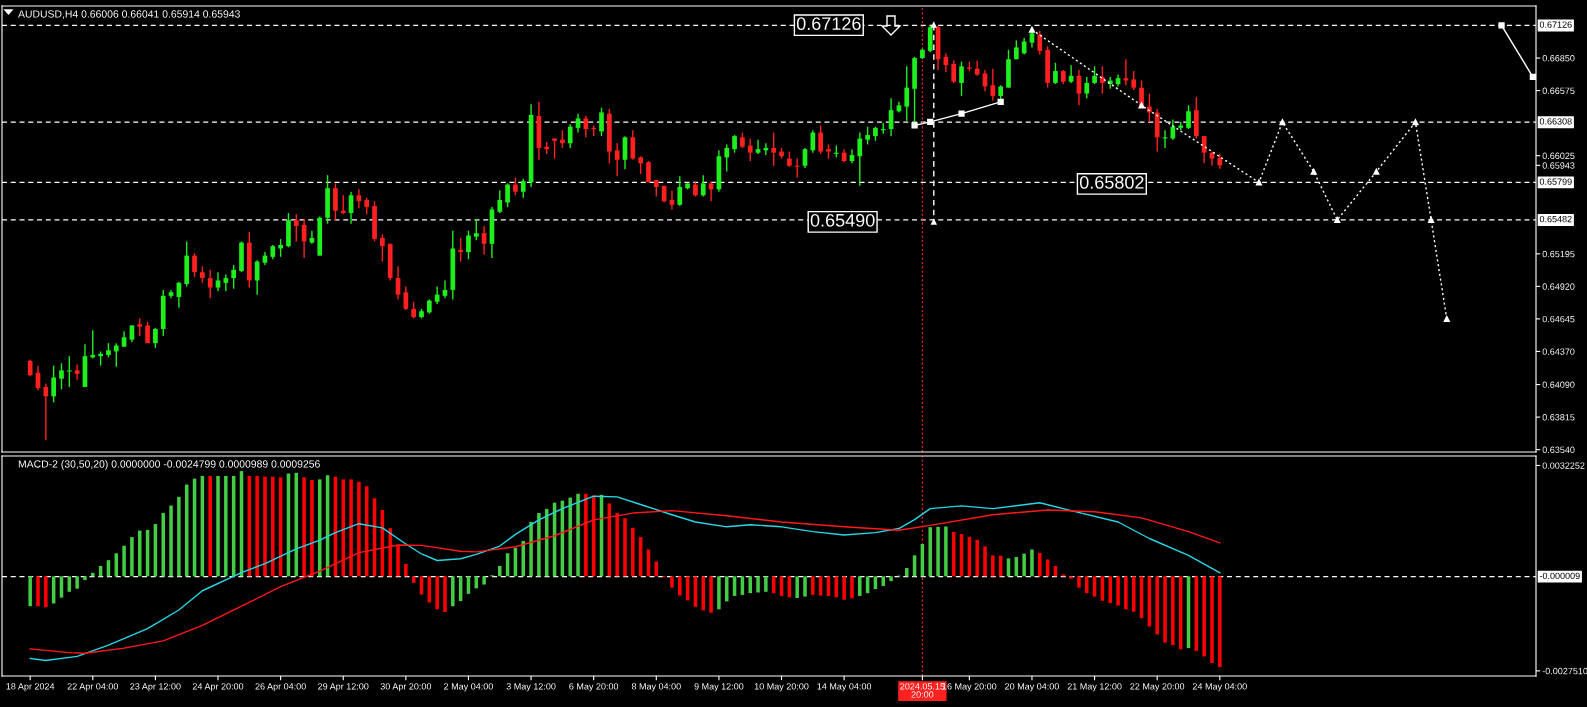  Describe the element at coordinates (1558, 351) in the screenshot. I see `y-tick-label: 0.64370` at that location.